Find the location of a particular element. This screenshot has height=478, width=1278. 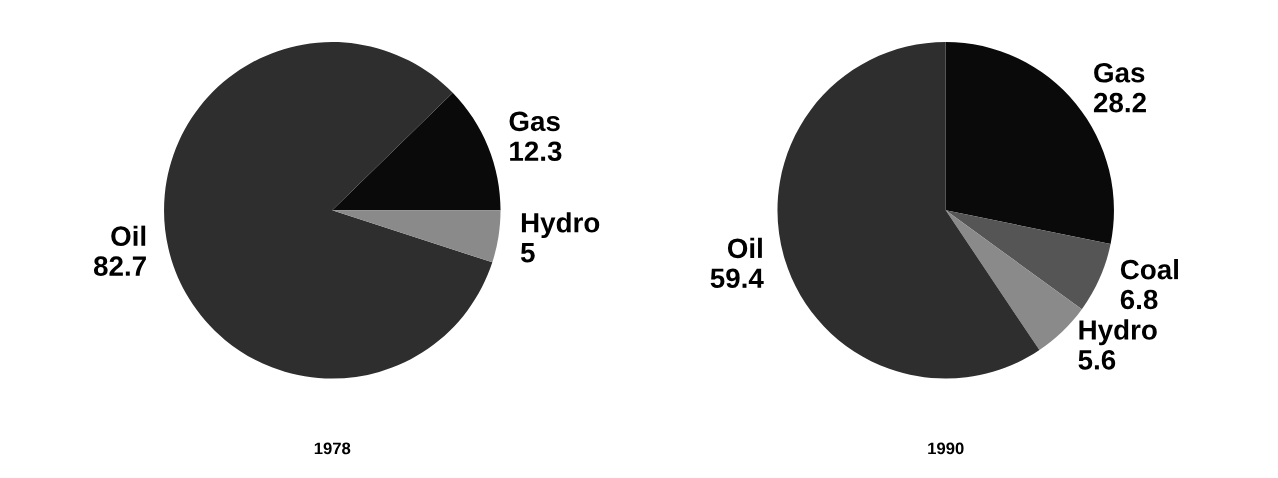

data-label: 59.4 is located at coordinates (737, 278).